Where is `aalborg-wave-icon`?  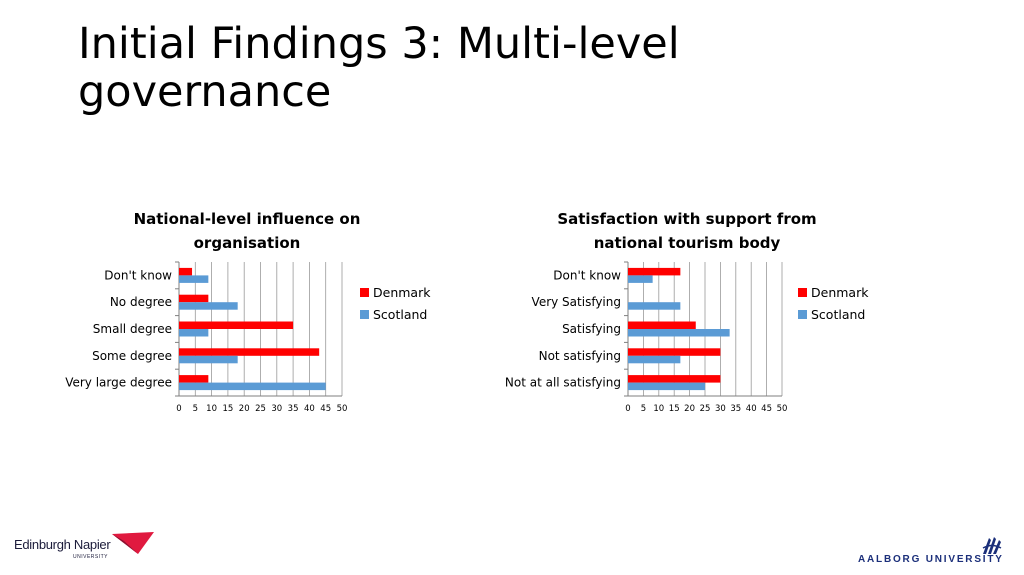 aalborg-wave-icon is located at coordinates (992, 545).